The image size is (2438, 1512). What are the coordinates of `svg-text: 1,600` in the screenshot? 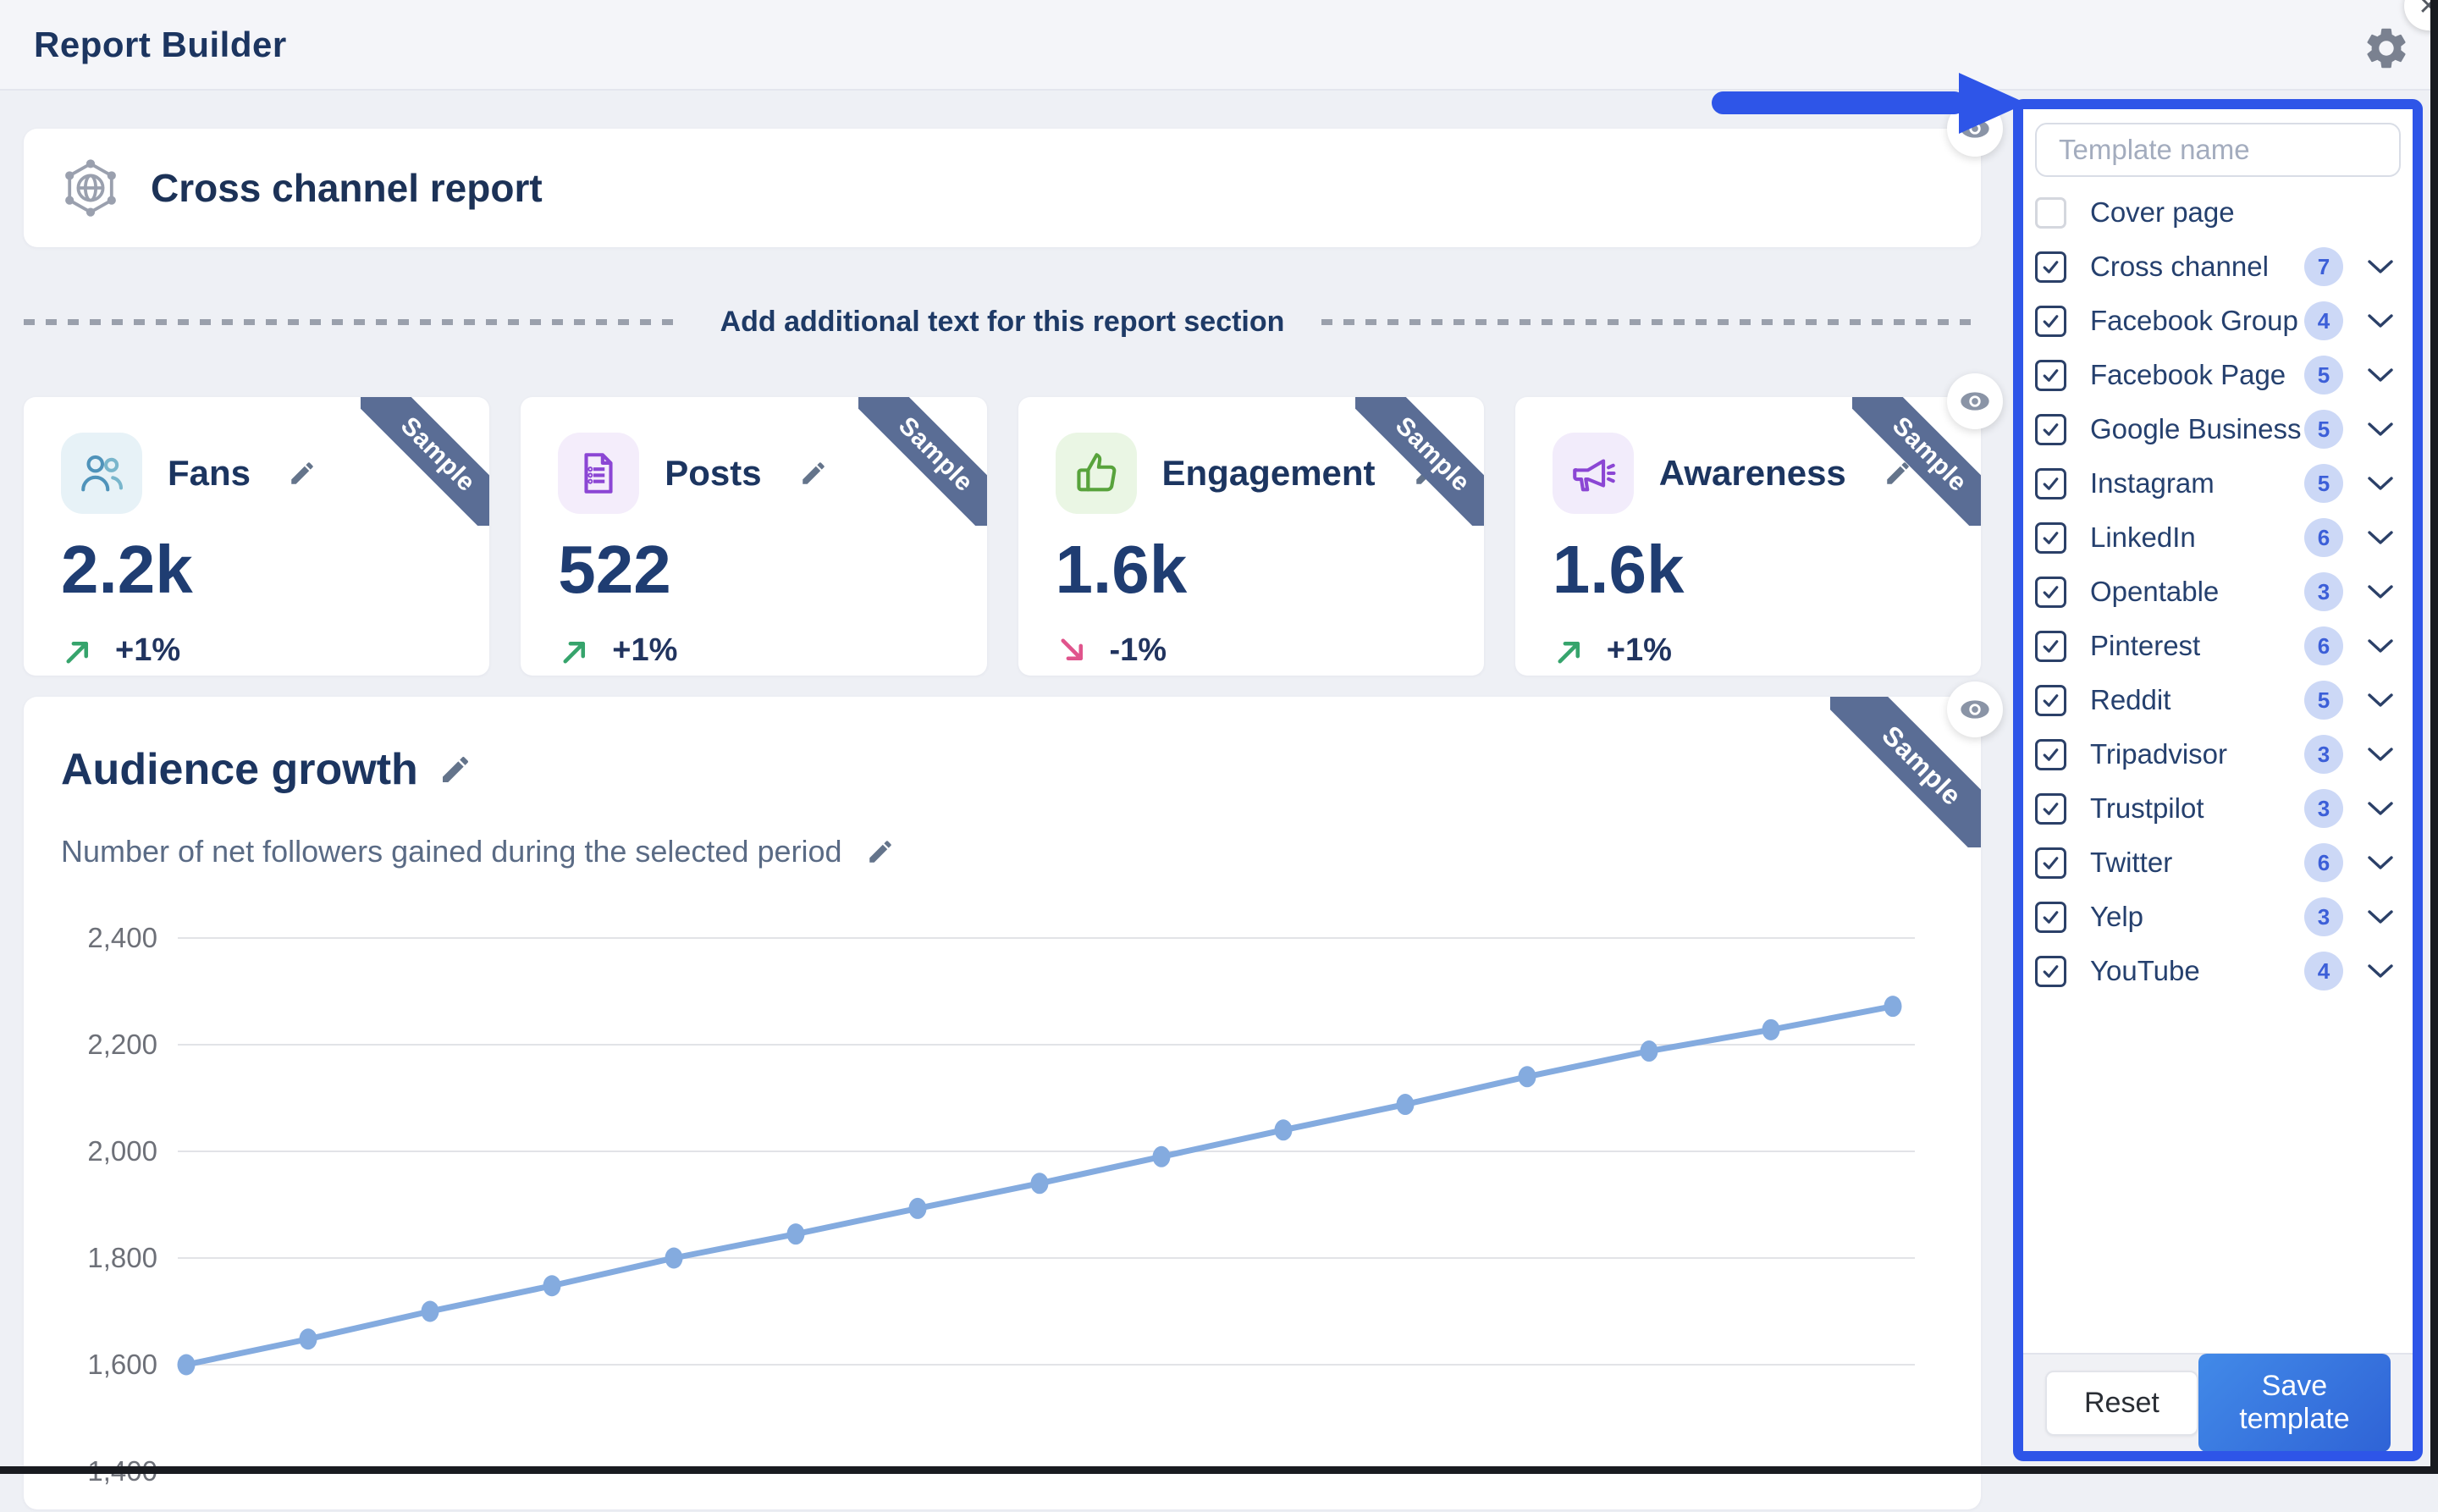 It's located at (122, 1364).